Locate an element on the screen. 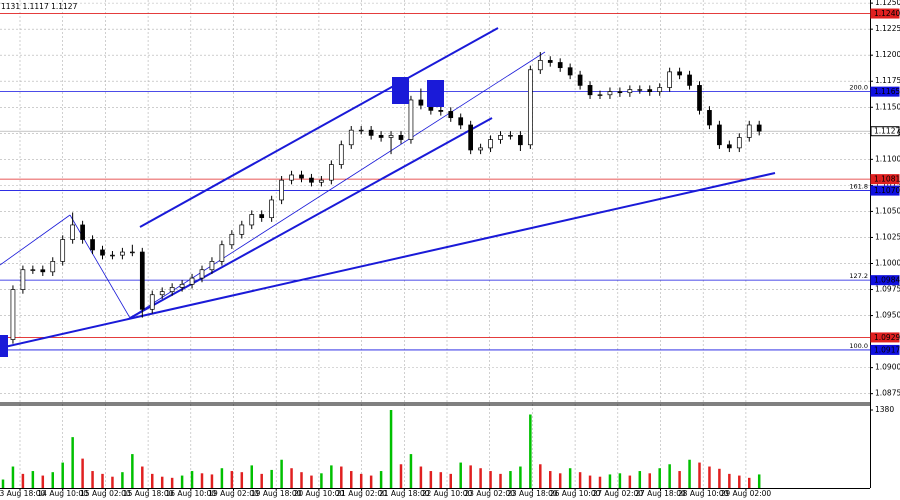 The width and height of the screenshot is (900, 500). y-tick-label: 1.1000 is located at coordinates (887, 262).